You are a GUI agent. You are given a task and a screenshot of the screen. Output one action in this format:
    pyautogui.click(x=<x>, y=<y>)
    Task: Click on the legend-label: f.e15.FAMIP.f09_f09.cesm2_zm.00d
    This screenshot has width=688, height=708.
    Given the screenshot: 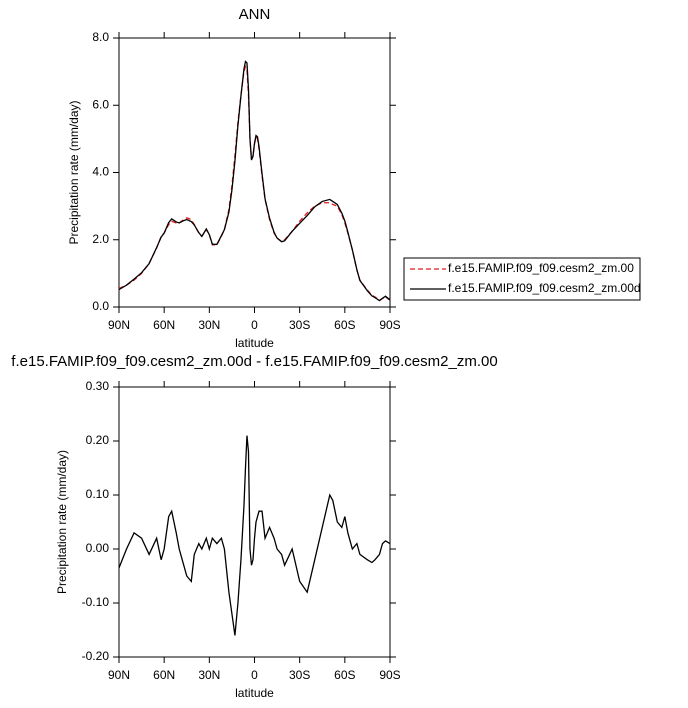 What is the action you would take?
    pyautogui.click(x=544, y=288)
    